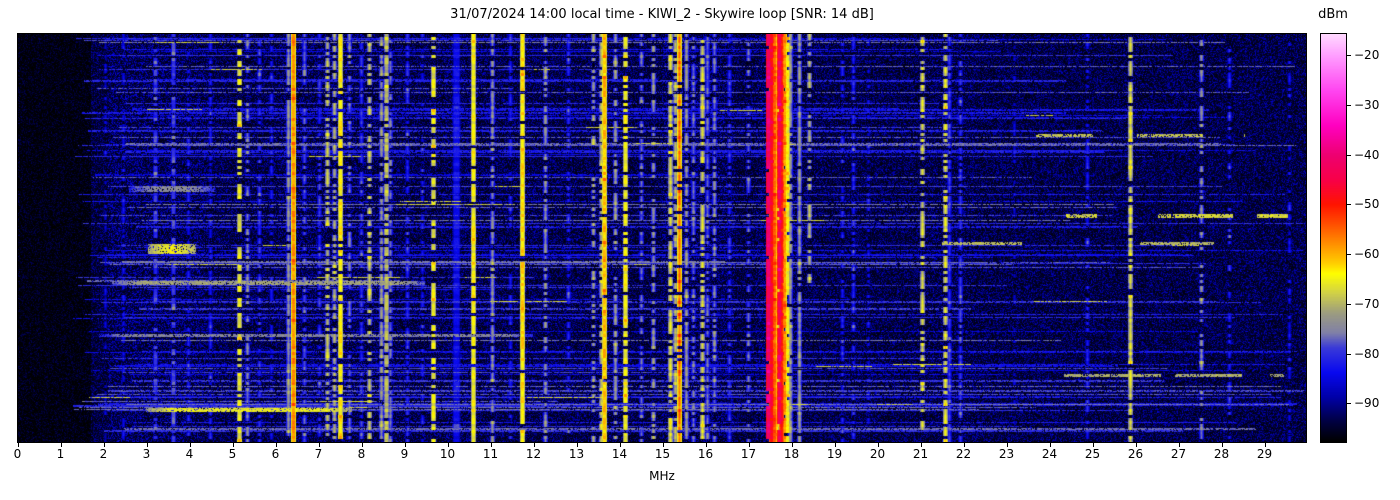  I want to click on x-tick-label: 15, so click(662, 454).